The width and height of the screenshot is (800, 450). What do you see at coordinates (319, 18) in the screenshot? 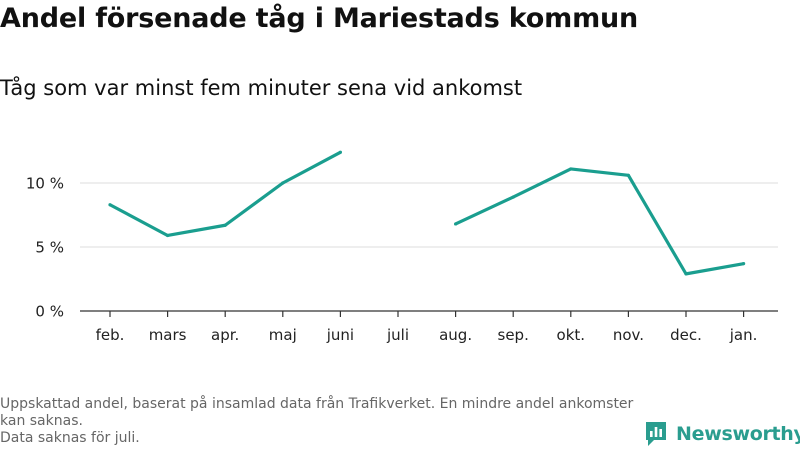
I see `chart-title: Andel försenade tåg i Mariestads kommun` at bounding box center [319, 18].